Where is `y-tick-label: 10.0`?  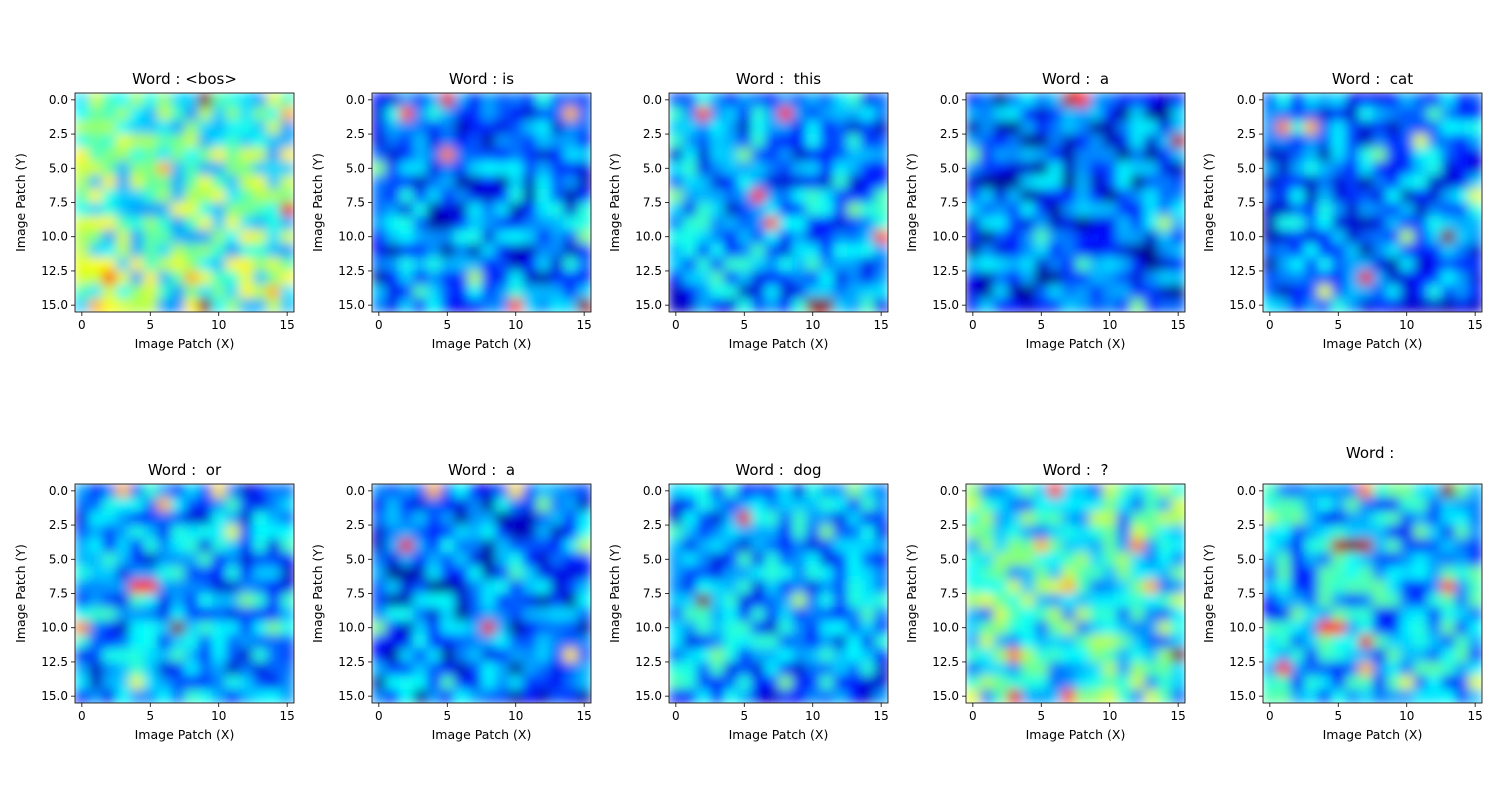 y-tick-label: 10.0 is located at coordinates (54, 237).